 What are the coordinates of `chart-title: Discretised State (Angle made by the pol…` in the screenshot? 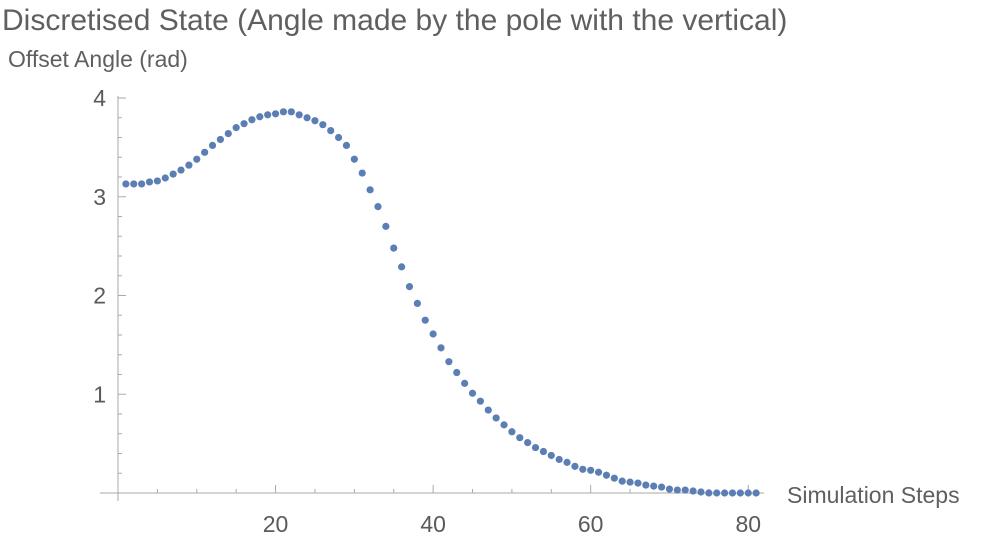 It's located at (395, 20).